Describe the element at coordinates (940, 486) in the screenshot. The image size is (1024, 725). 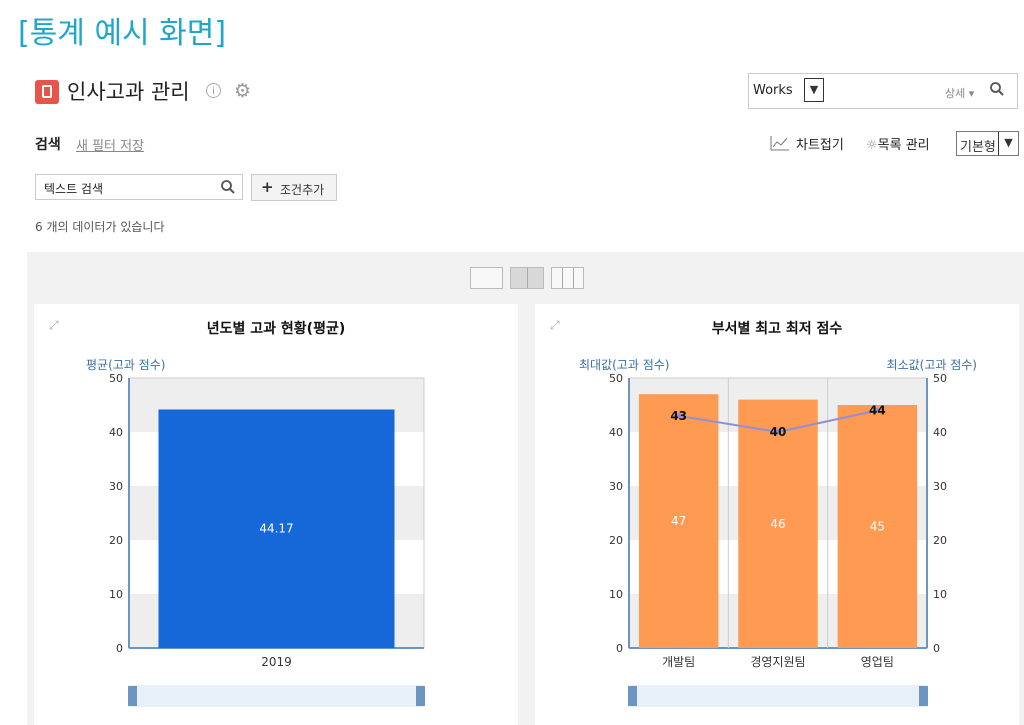
I see `y-right-tick-label: 30` at that location.